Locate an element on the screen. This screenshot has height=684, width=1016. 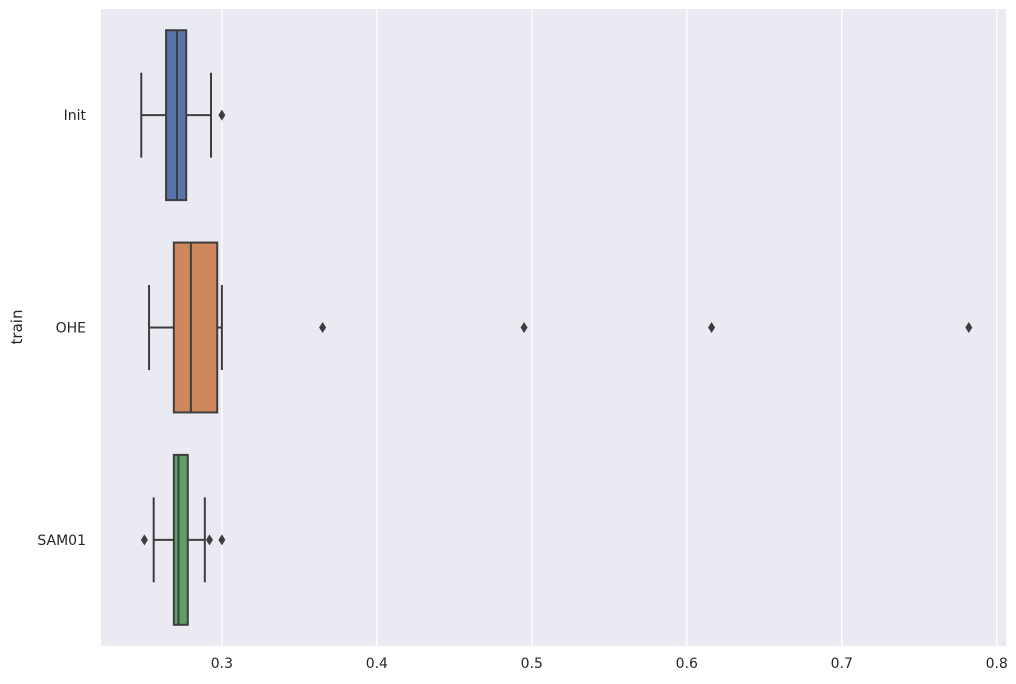
box-sam01 is located at coordinates (183, 539).